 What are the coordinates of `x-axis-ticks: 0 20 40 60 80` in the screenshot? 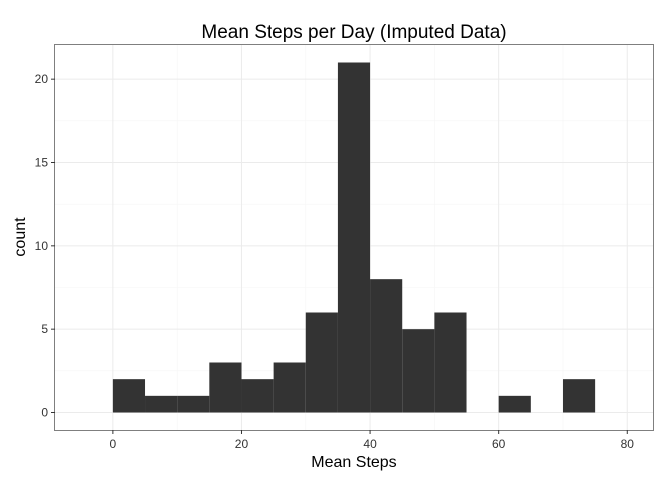 It's located at (372, 440).